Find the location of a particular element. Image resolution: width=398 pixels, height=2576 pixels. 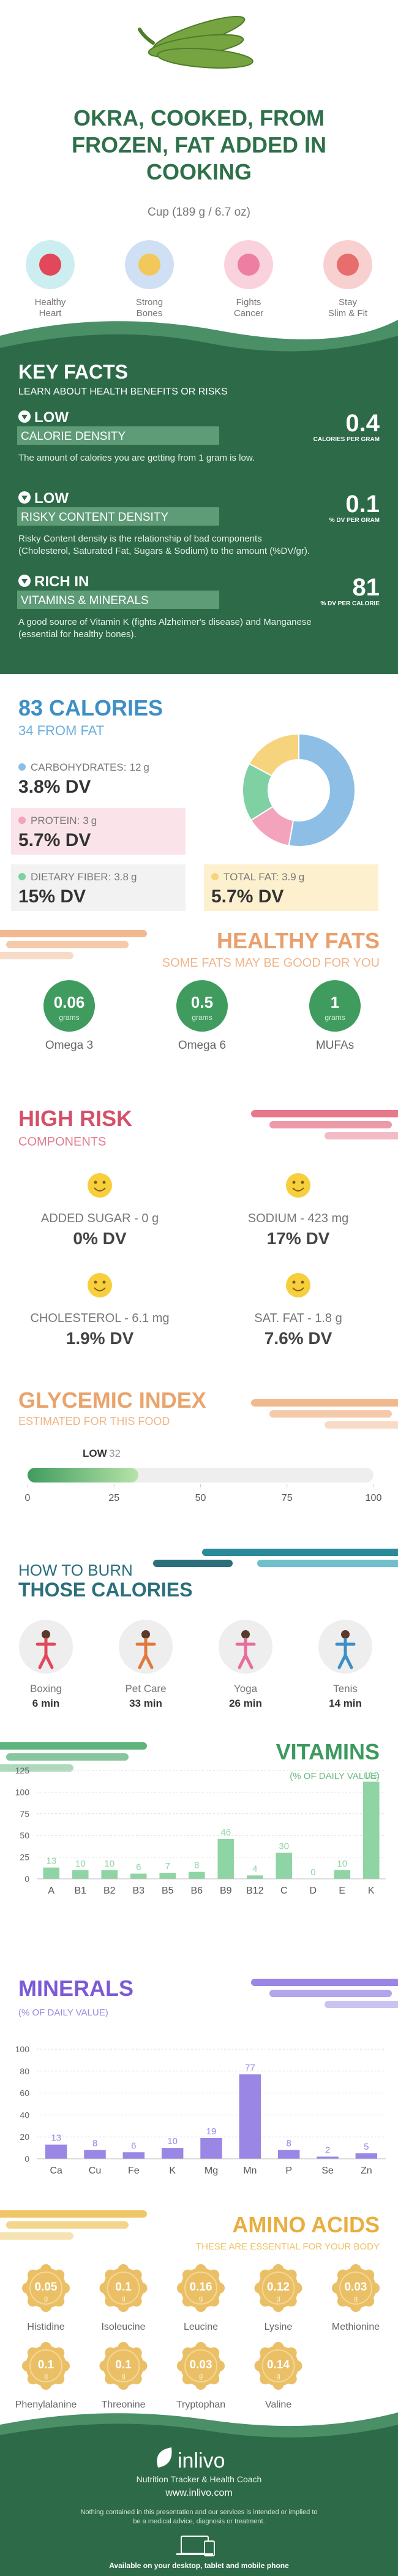

section-title: AMINO ACIDS is located at coordinates (306, 2224).